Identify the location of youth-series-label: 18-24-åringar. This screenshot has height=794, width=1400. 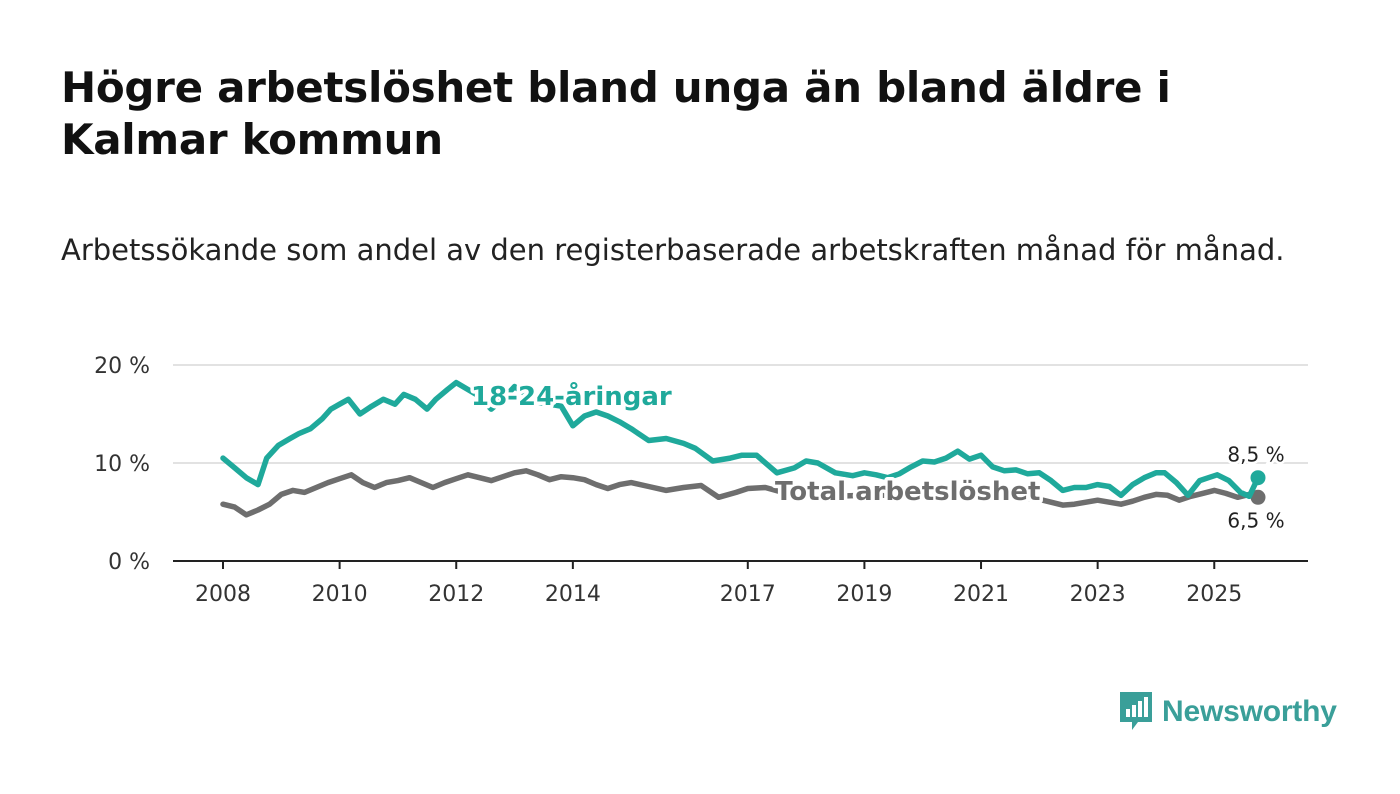
(571, 396).